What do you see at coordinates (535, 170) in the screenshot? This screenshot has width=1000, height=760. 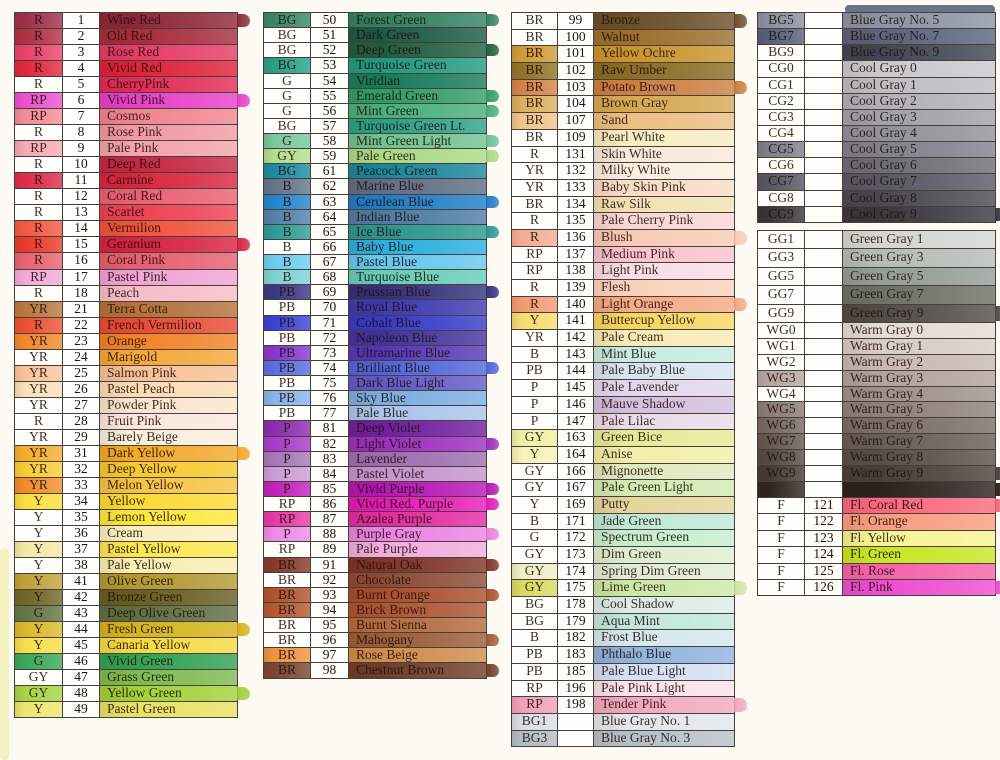 I see `code-cell: YR` at bounding box center [535, 170].